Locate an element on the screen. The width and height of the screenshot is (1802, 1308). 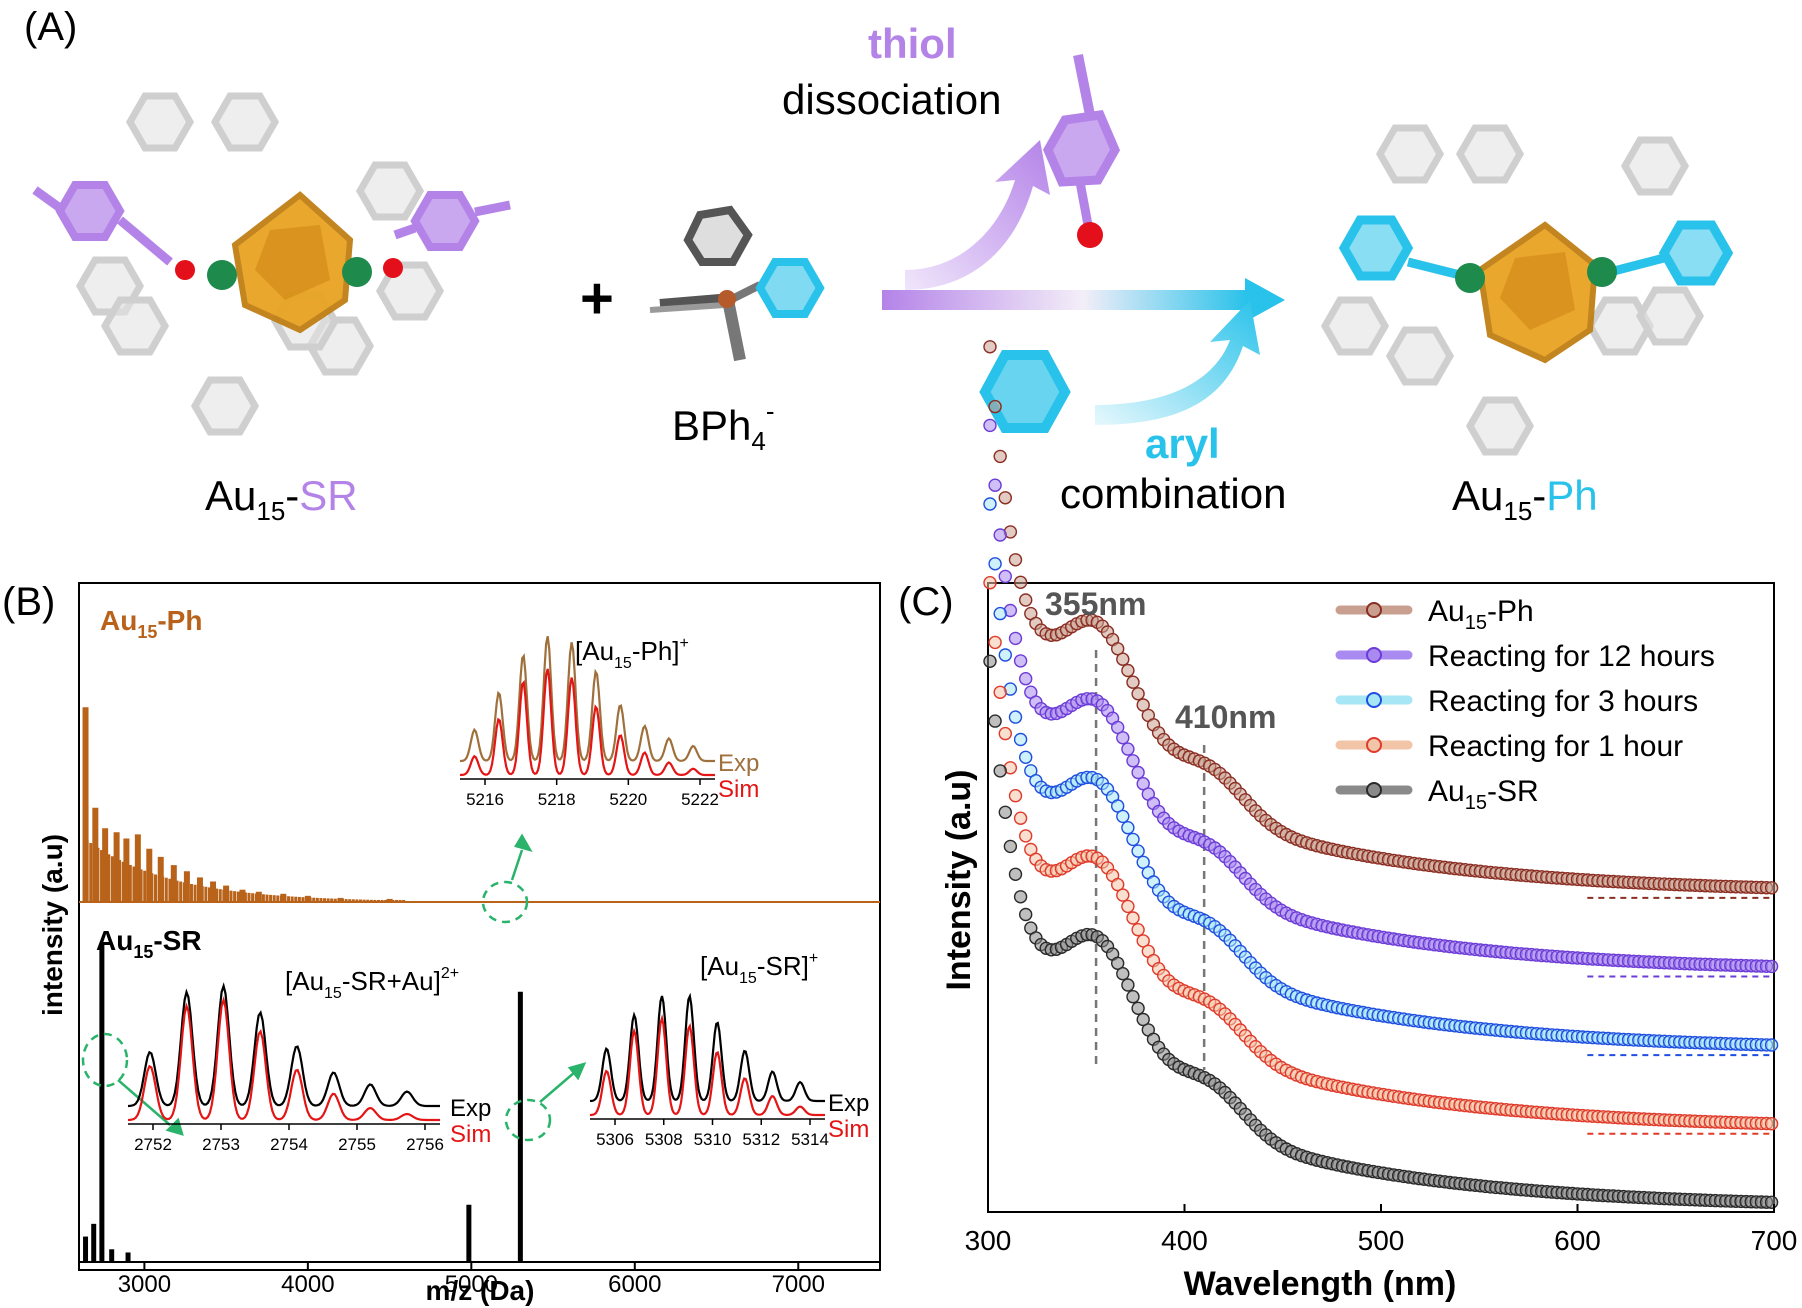
panel-b-xlabel: m/z (Da) is located at coordinates (480, 1290).